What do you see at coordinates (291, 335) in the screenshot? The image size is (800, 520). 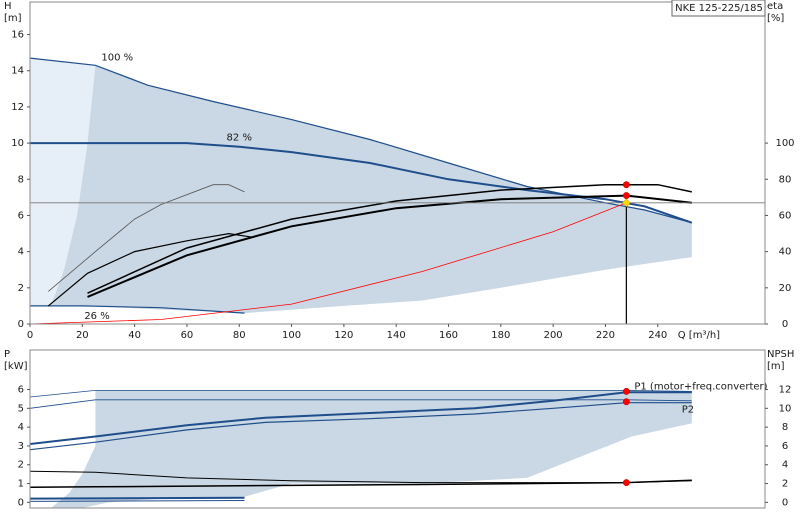 I see `x-tick-label: 100` at bounding box center [291, 335].